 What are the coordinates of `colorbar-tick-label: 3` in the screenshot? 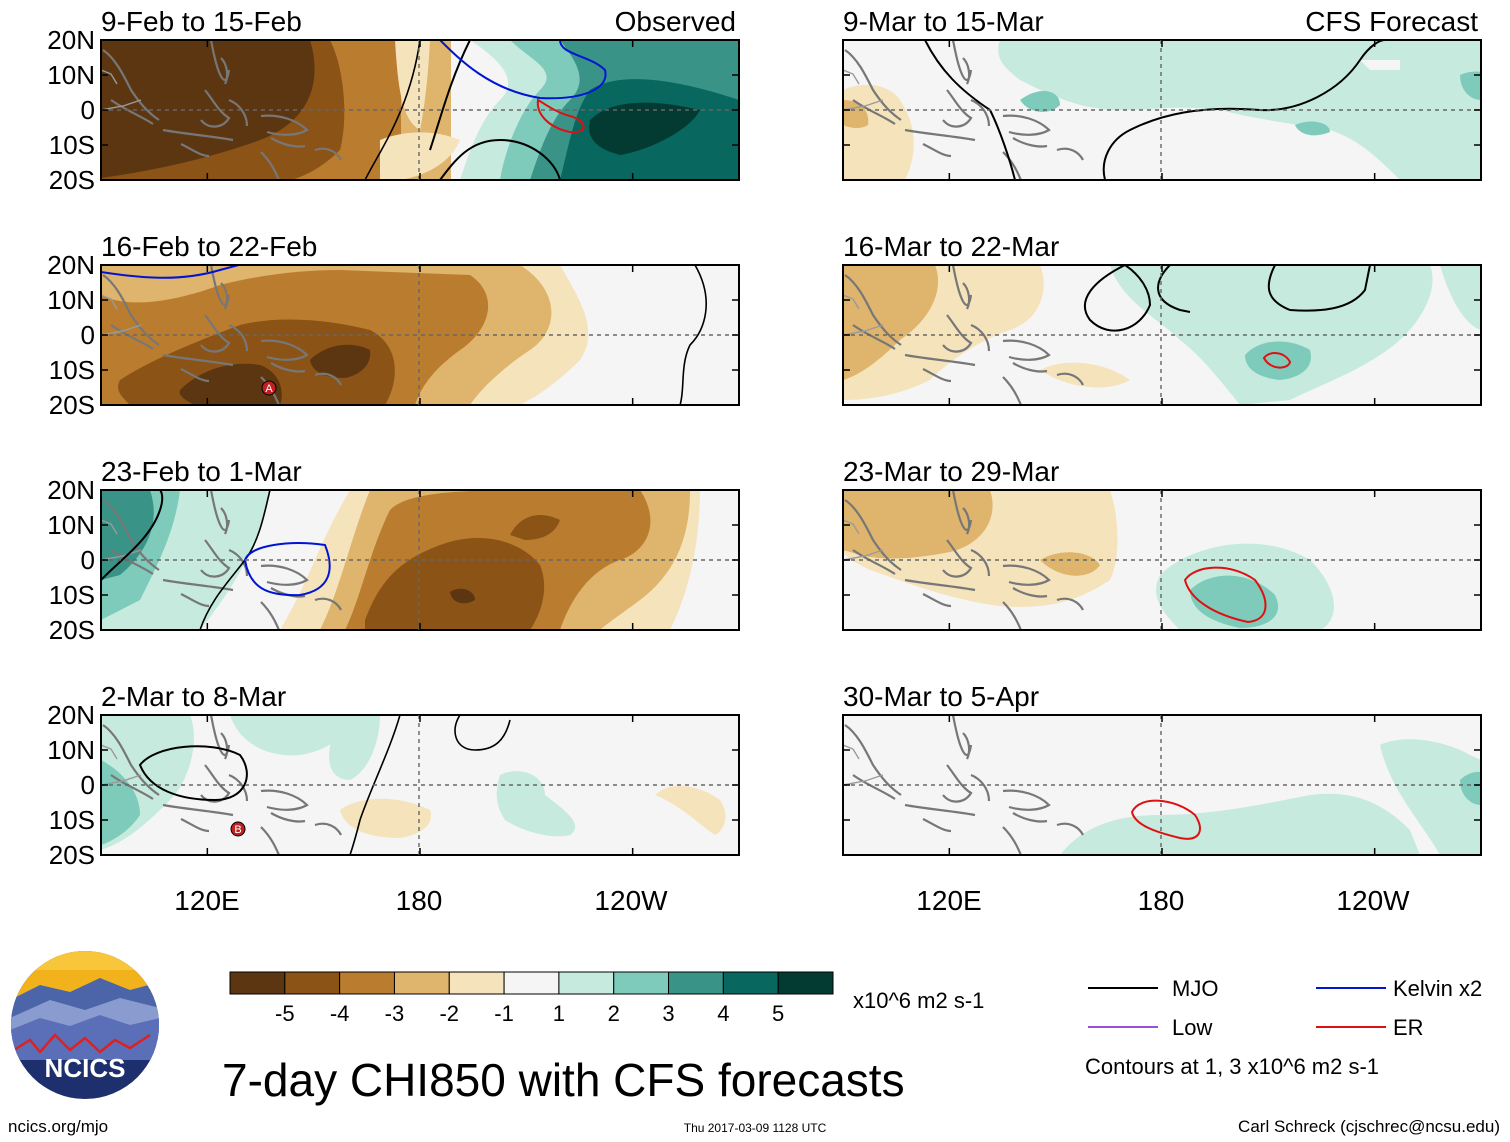 It's located at (668, 1013).